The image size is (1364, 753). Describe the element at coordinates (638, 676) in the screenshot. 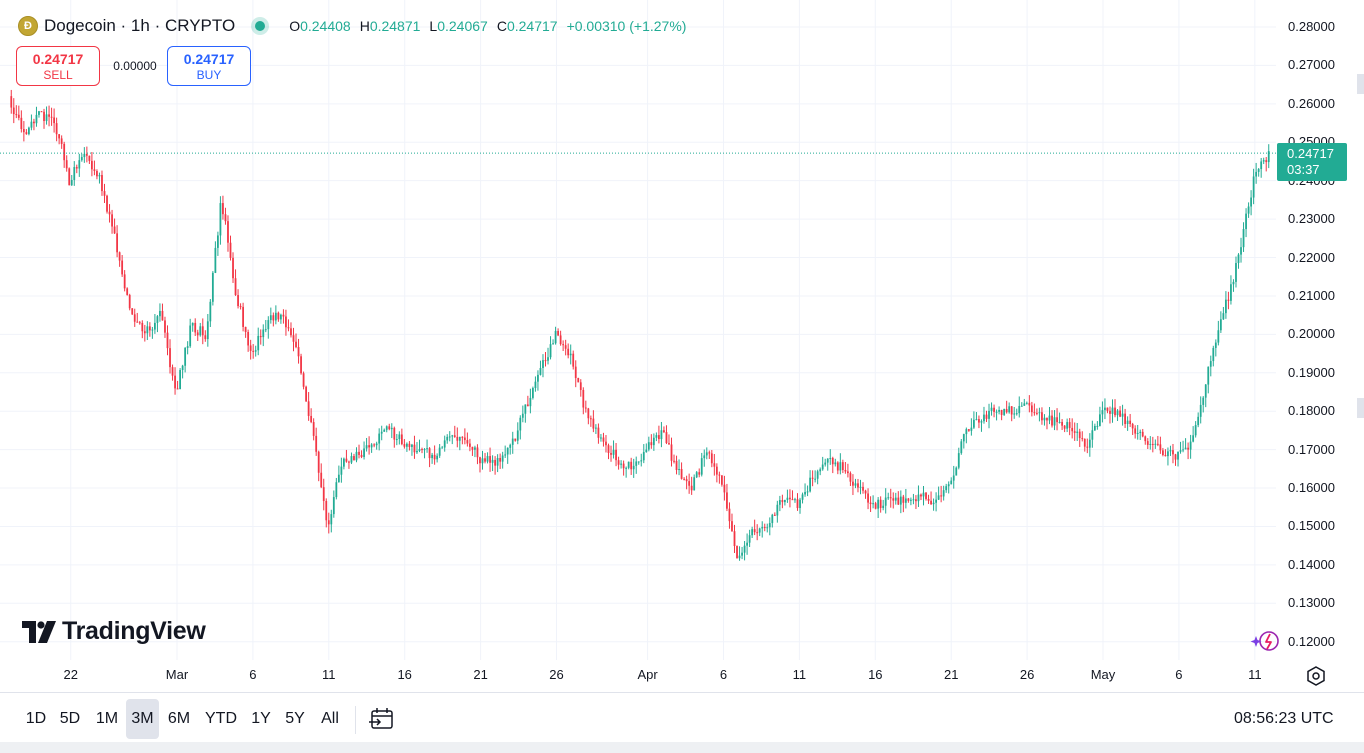

I see `time-axis: 22 Mar 6 11 16 21 26 Apr 6 11 16 21 26 May 6 11` at that location.